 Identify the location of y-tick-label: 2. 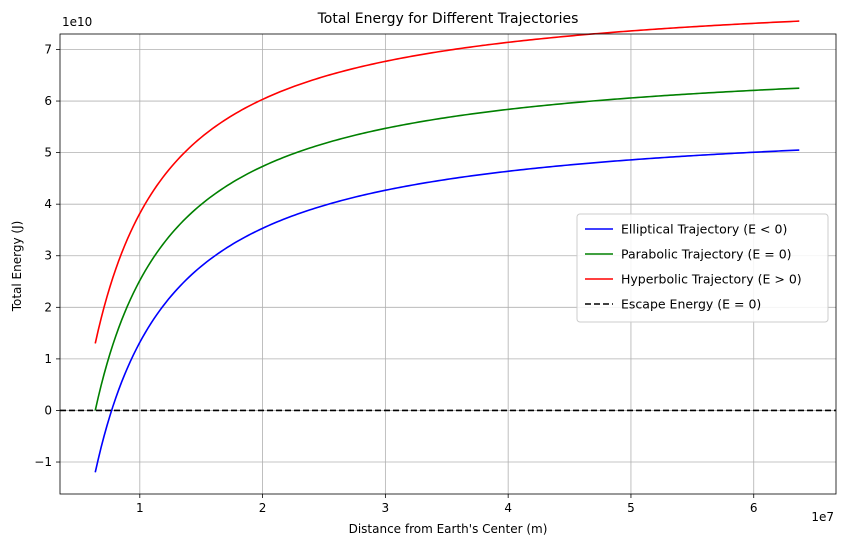
(48, 307).